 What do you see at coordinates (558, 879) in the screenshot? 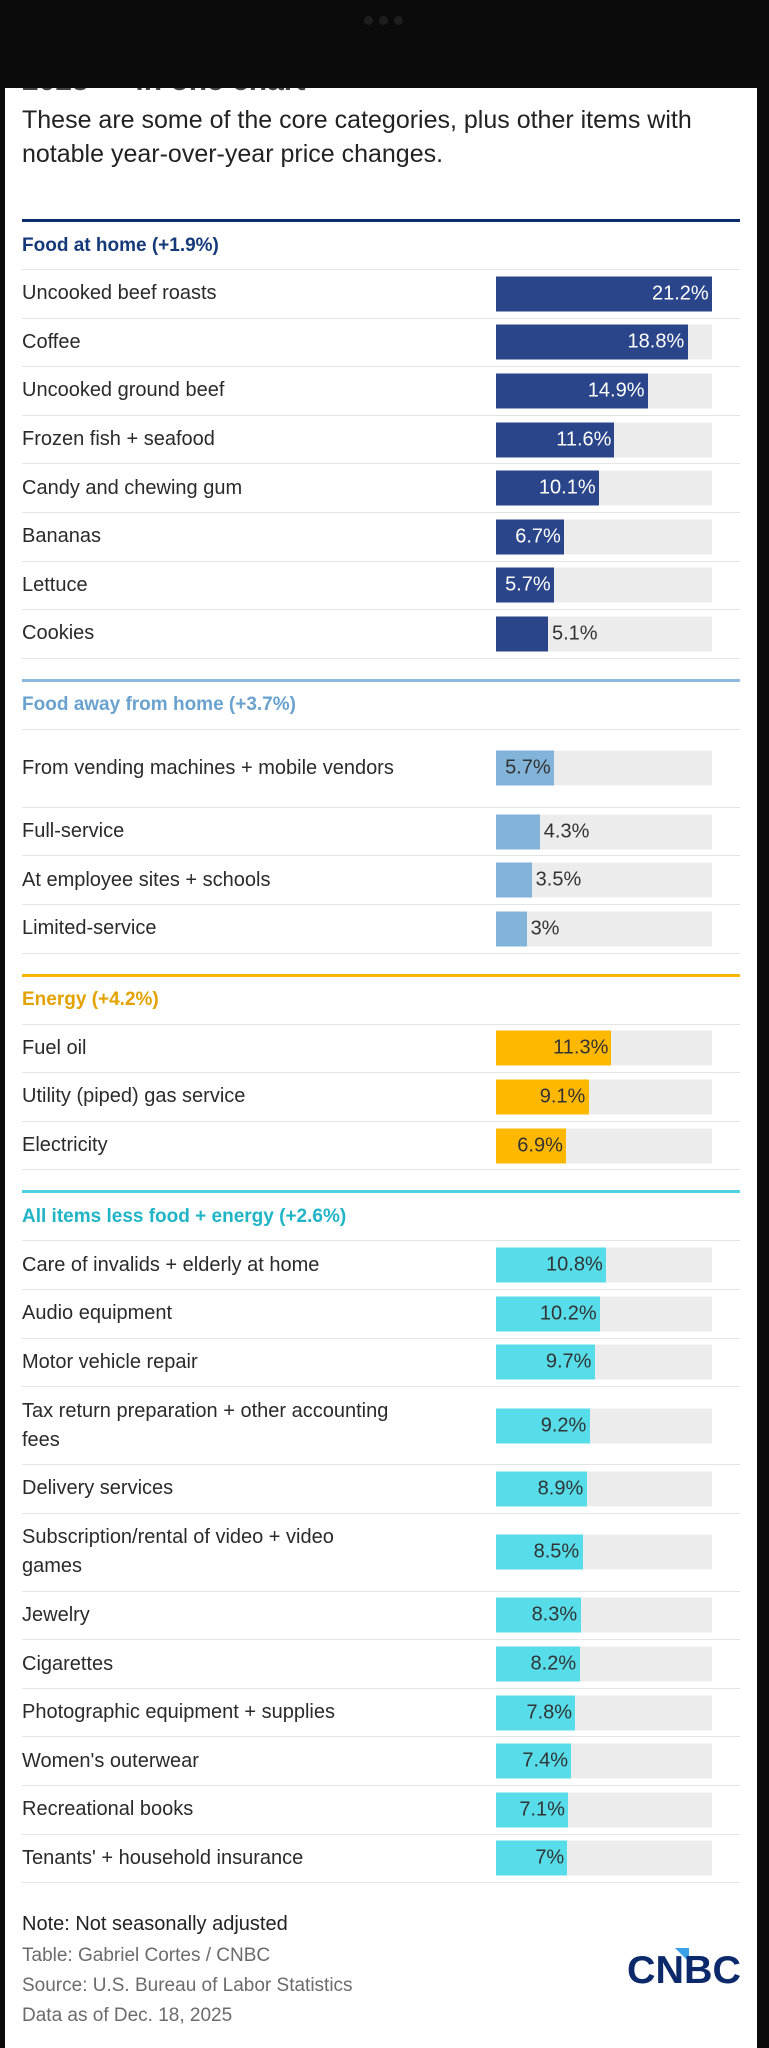
I see `value-label: 3.5%` at bounding box center [558, 879].